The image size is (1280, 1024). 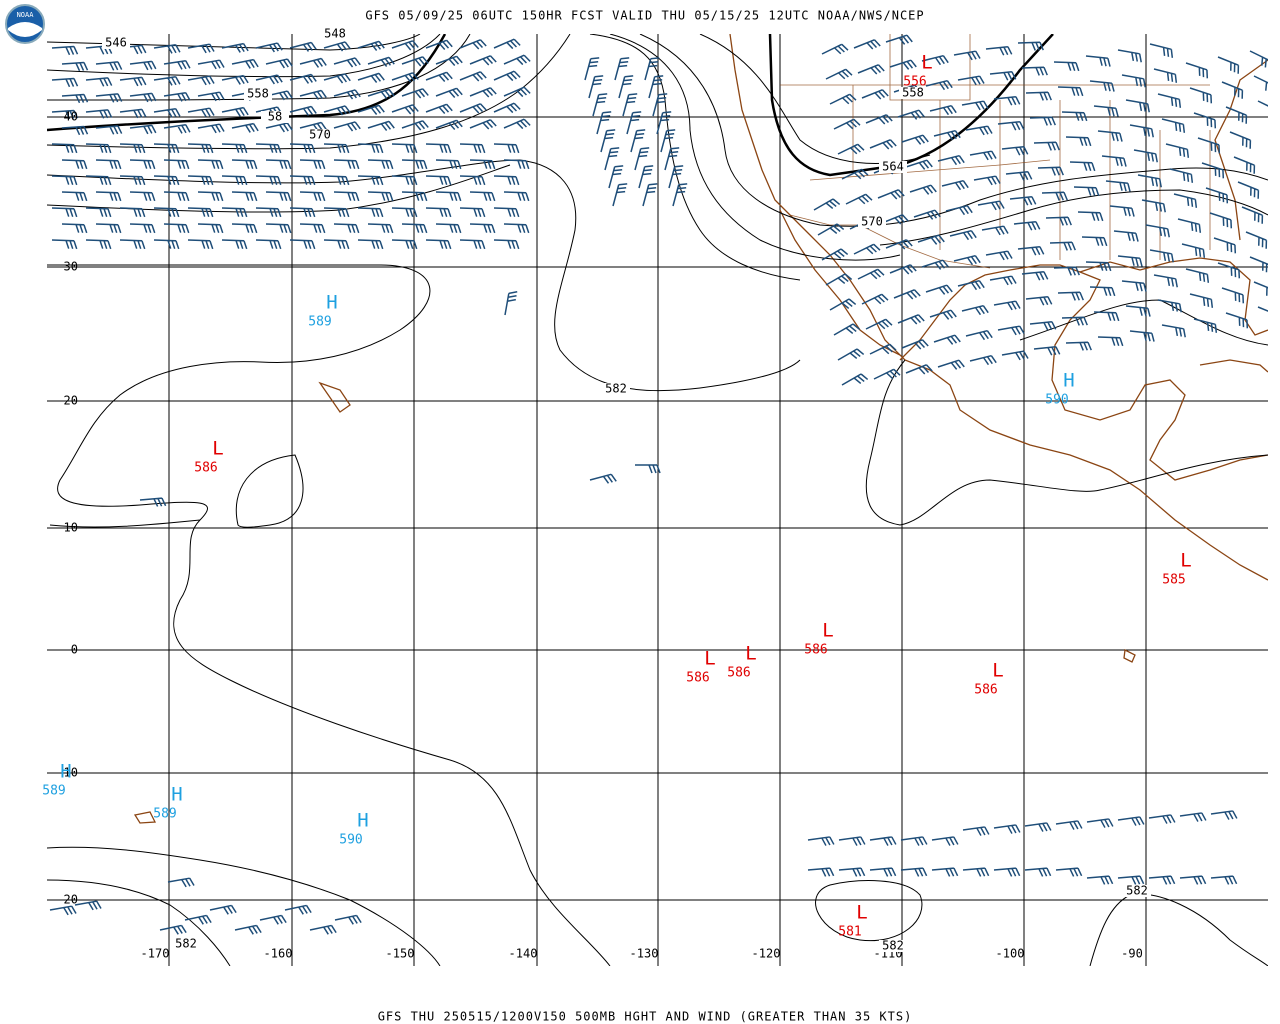 What do you see at coordinates (275, 117) in the screenshot?
I see `contour-label: 58` at bounding box center [275, 117].